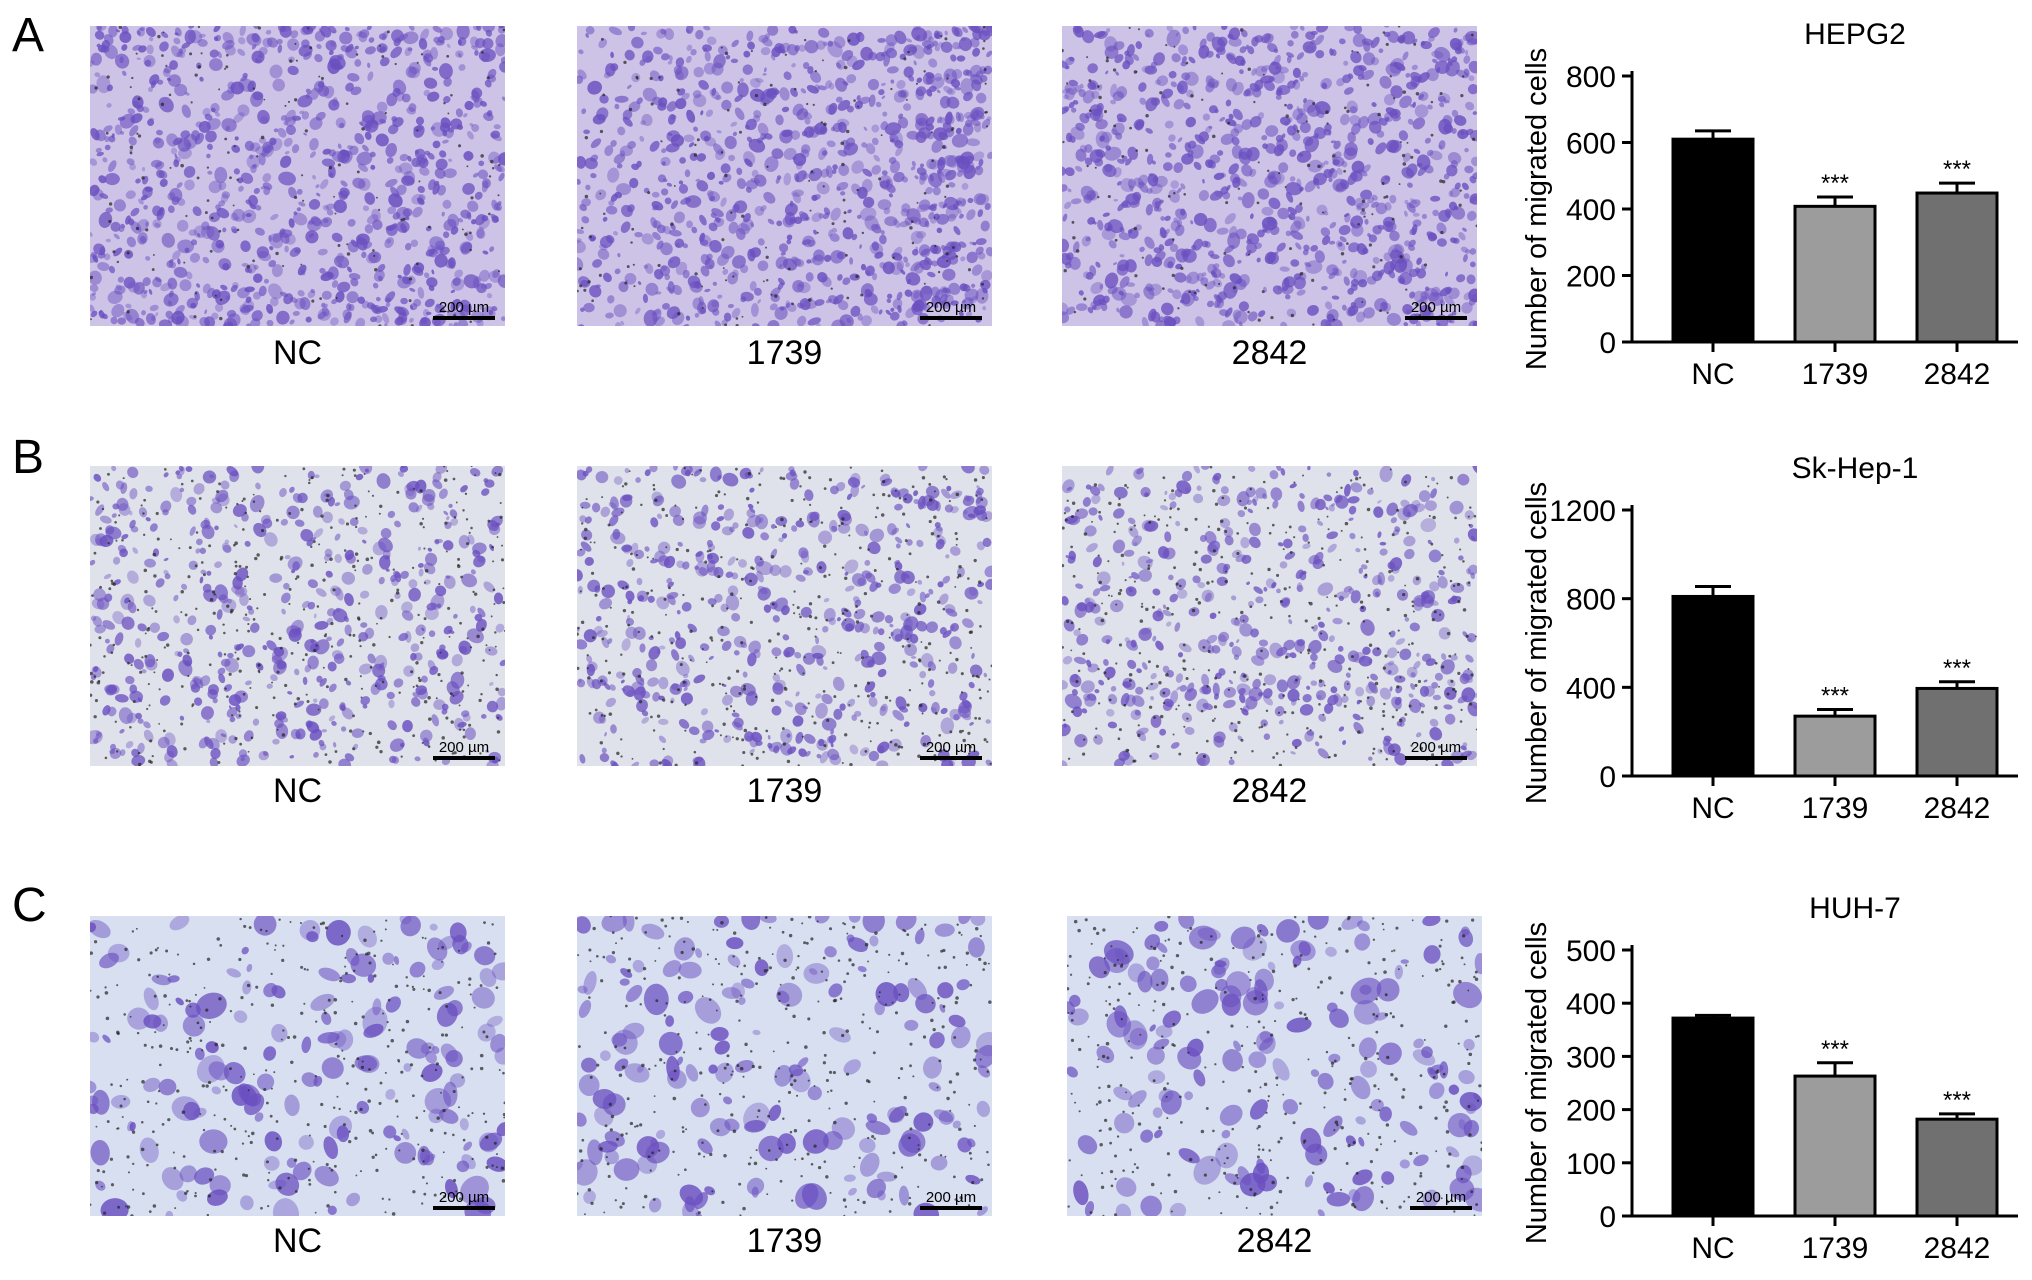 This screenshot has width=2032, height=1280. What do you see at coordinates (784, 1241) in the screenshot?
I see `image-label-c-1739: 1739` at bounding box center [784, 1241].